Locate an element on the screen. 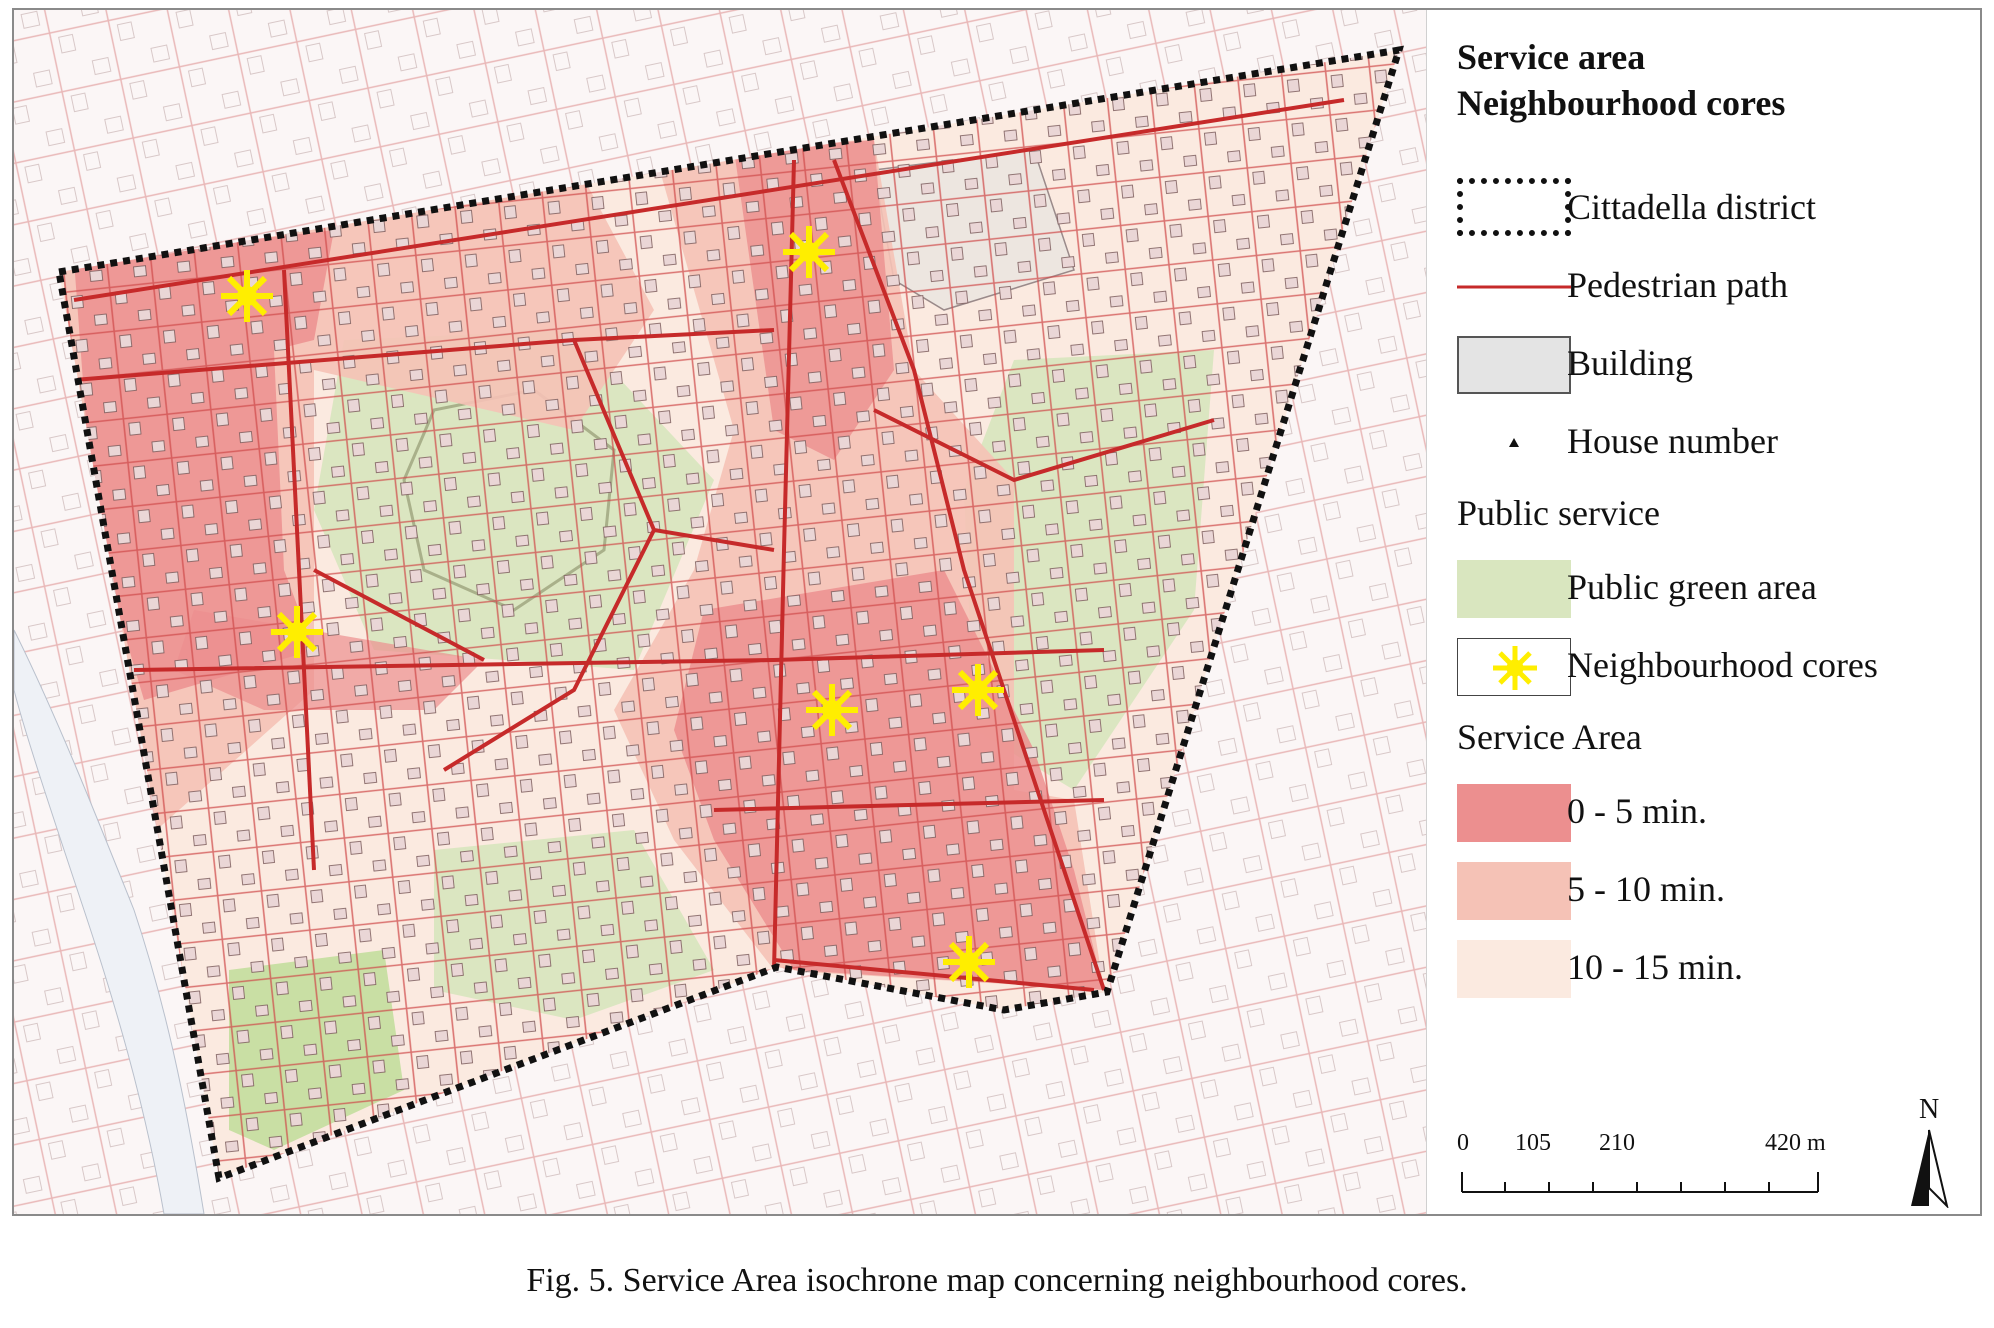 This screenshot has height=1328, width=1994. legend-green-label: Public green area is located at coordinates (1692, 587).